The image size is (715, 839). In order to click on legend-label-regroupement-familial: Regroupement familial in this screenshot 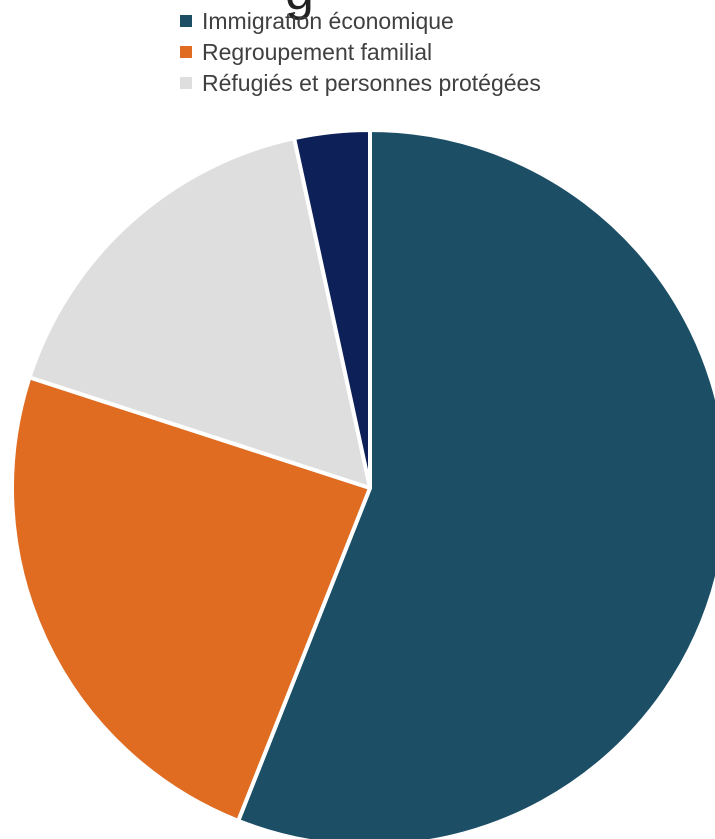, I will do `click(317, 51)`.